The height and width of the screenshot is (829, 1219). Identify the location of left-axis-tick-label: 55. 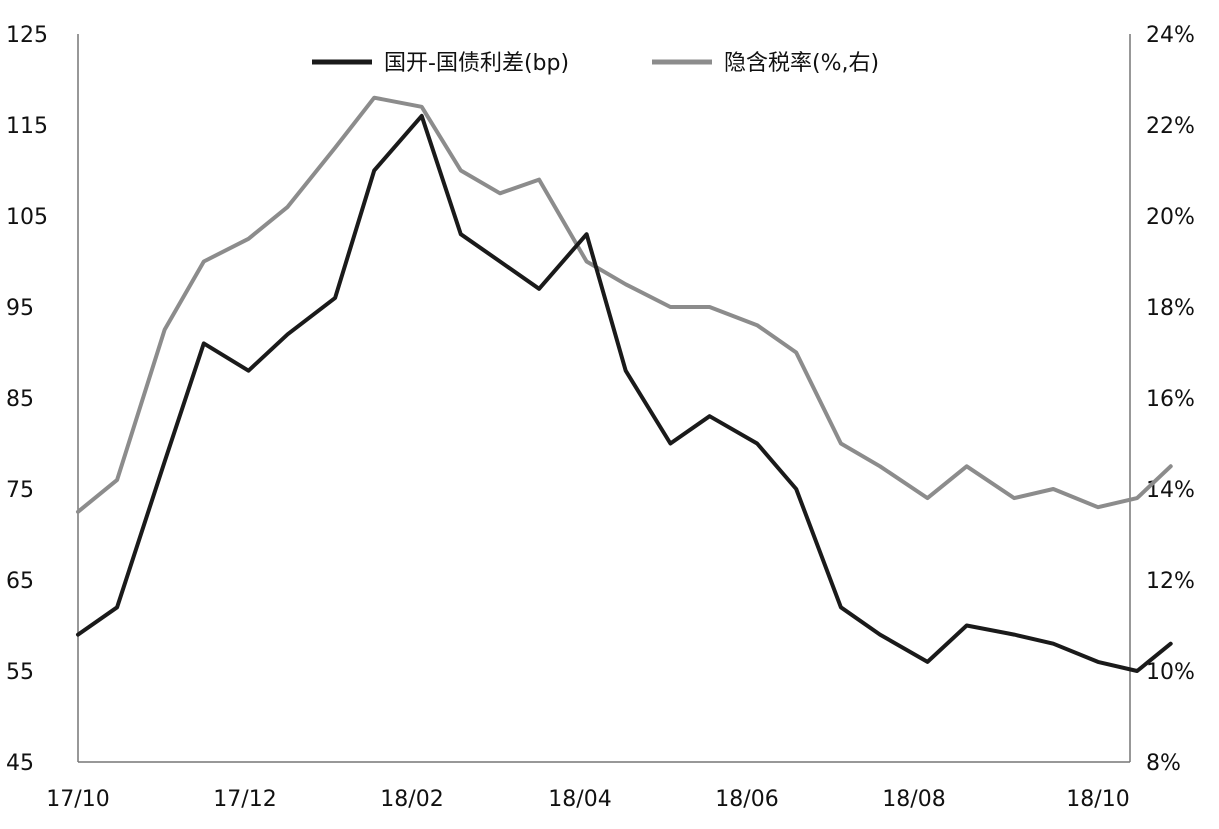
(20, 672).